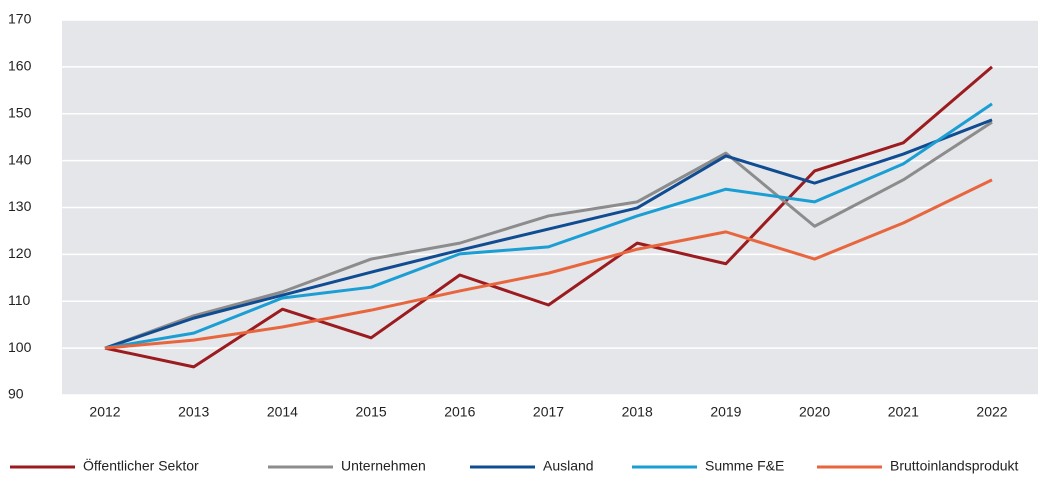 The height and width of the screenshot is (480, 1051). Describe the element at coordinates (193, 412) in the screenshot. I see `x-tick-label: 2013` at that location.